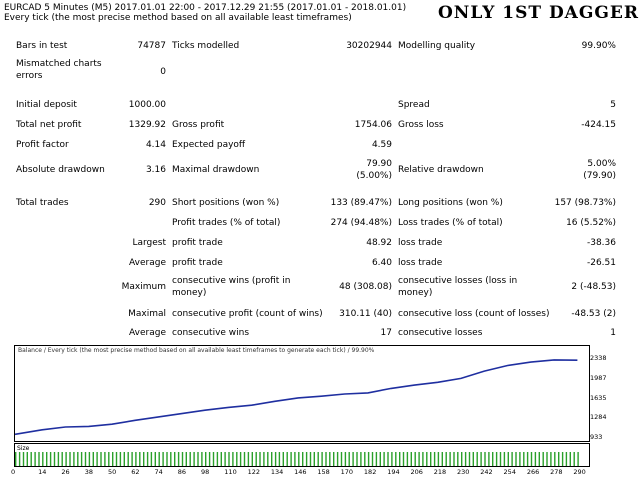  I want to click on short-label: Short positions (won %), so click(226, 203).